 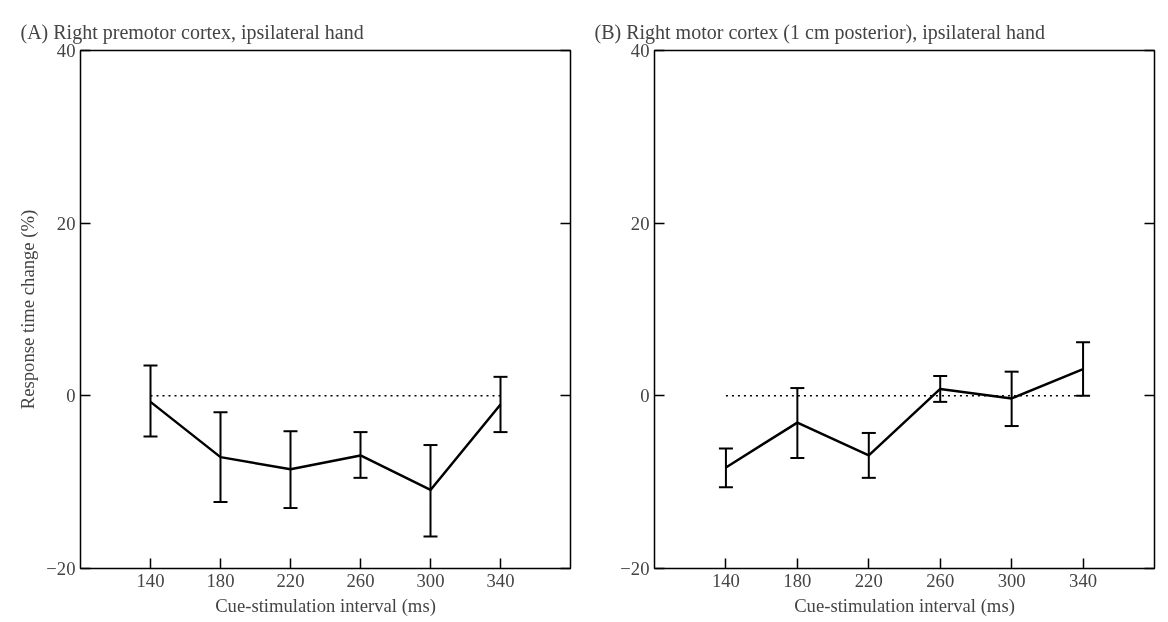 I want to click on y-axis-title: Response time change (%), so click(x=28, y=309).